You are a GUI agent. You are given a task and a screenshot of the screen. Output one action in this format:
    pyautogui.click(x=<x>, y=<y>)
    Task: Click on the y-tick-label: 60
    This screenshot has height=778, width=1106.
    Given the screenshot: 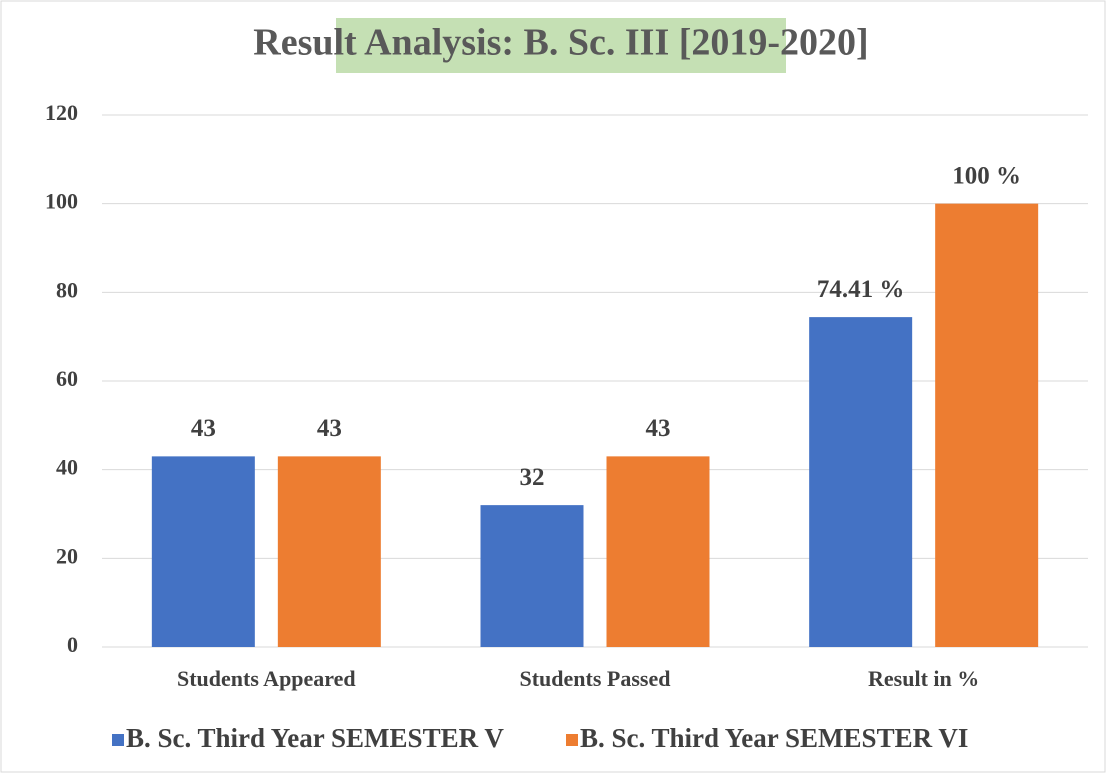 What is the action you would take?
    pyautogui.click(x=67, y=378)
    